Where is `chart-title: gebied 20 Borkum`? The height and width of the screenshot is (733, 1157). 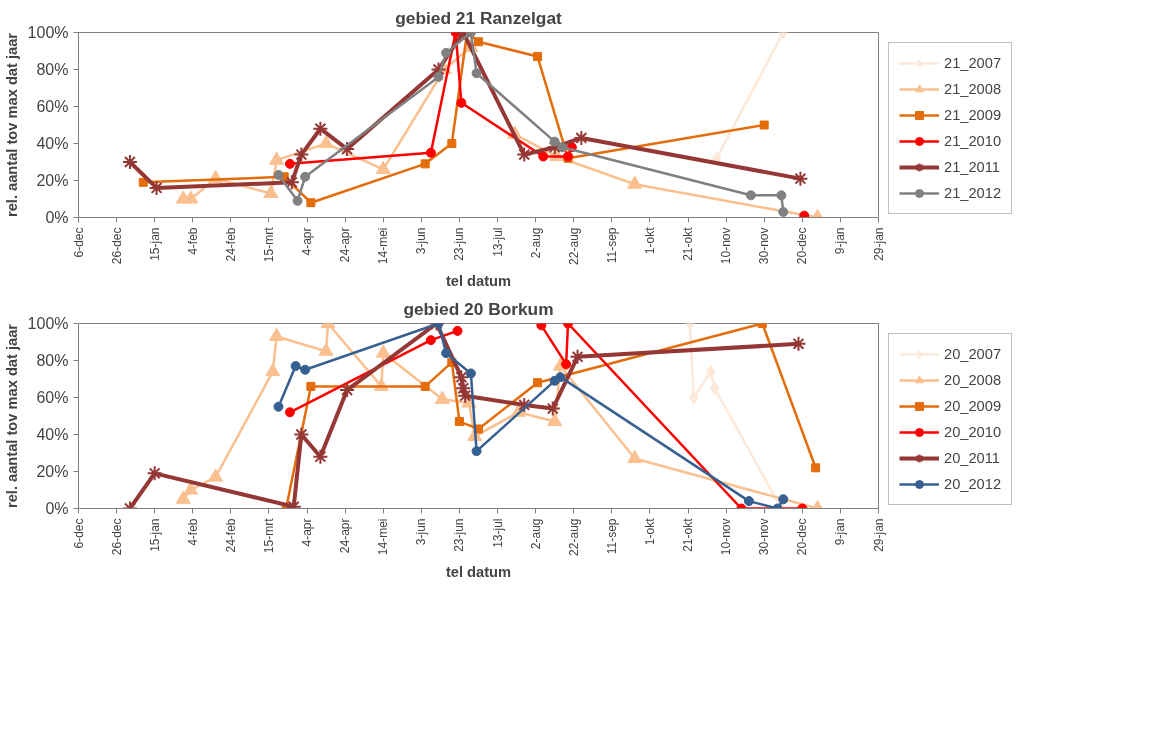 chart-title: gebied 20 Borkum is located at coordinates (478, 308).